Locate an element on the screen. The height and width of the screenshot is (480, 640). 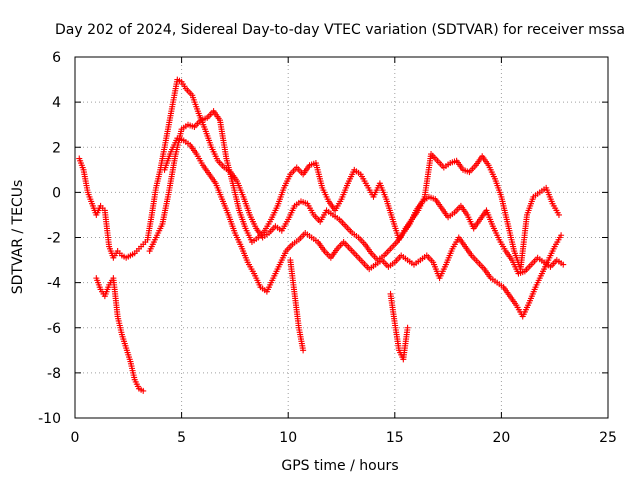
y-tick-label: -10 is located at coordinates (49, 419).